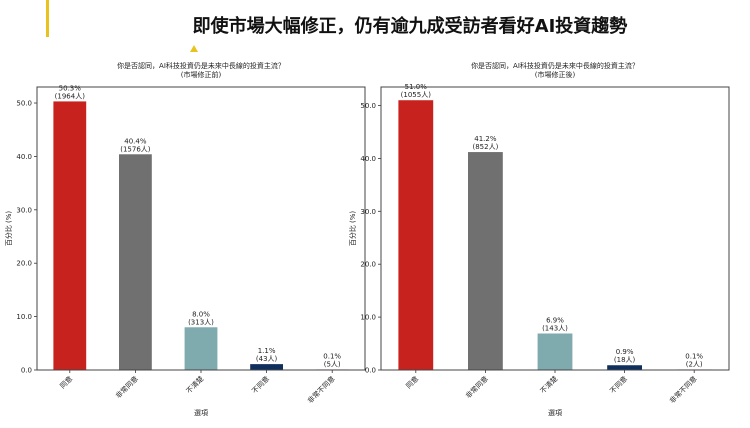 The width and height of the screenshot is (750, 428). Describe the element at coordinates (625, 360) in the screenshot. I see `data-count: (18人)` at that location.